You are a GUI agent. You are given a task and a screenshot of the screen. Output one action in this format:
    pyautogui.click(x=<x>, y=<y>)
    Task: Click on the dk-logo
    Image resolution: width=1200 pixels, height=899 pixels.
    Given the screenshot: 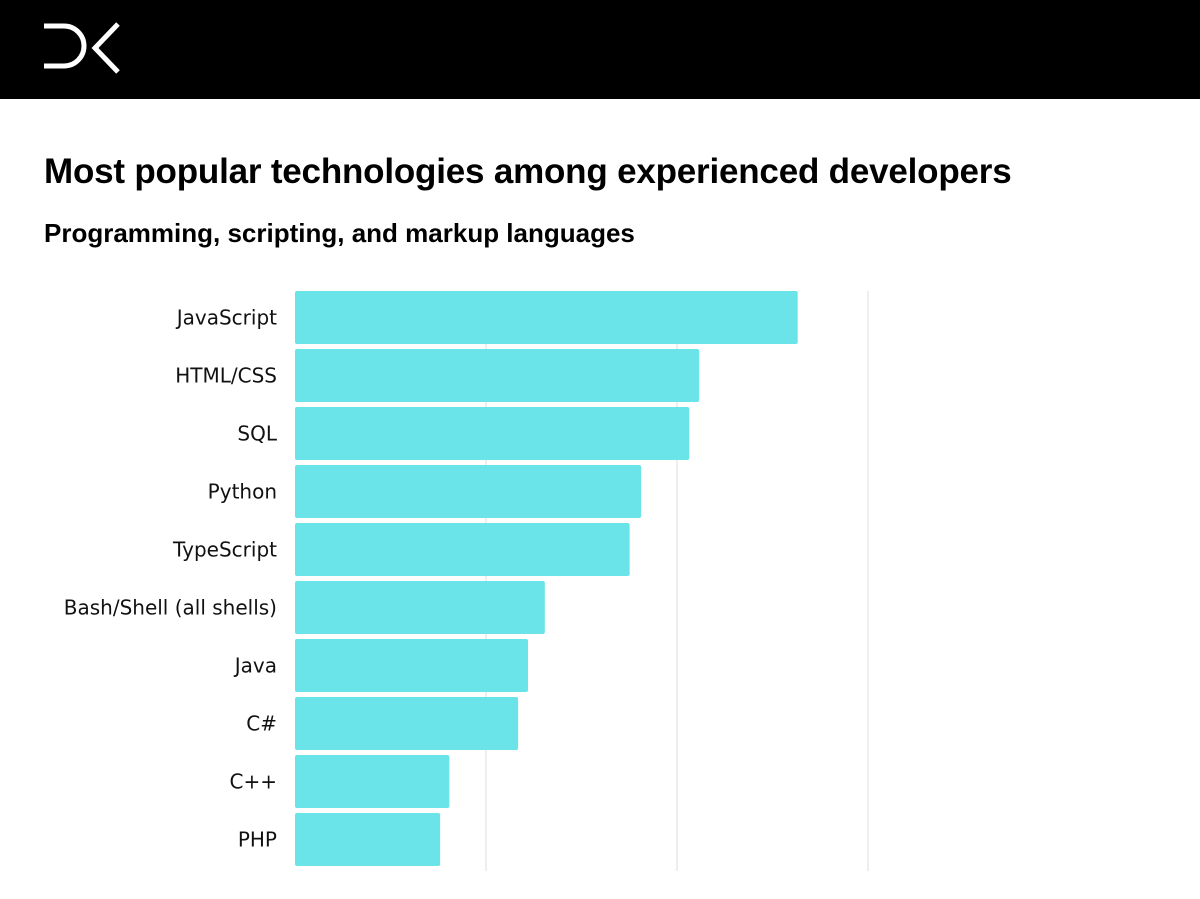 What is the action you would take?
    pyautogui.click(x=82, y=48)
    